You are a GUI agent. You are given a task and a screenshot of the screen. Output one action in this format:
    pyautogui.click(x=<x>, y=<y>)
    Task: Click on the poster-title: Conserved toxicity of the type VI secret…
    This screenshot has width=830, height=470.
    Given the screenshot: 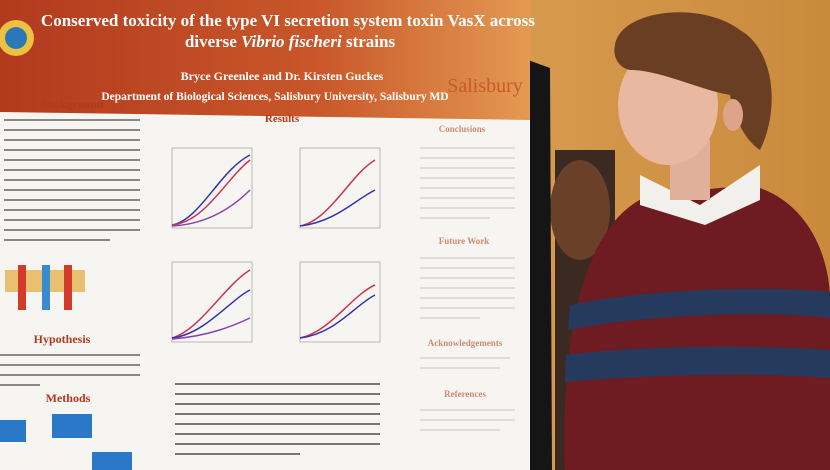 What is the action you would take?
    pyautogui.click(x=290, y=31)
    